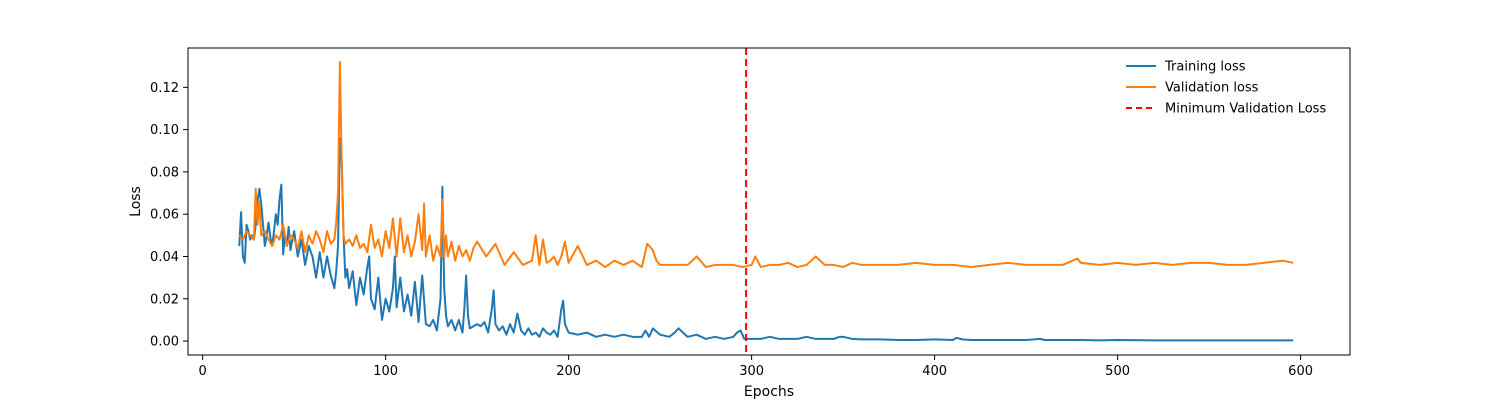 Image resolution: width=1500 pixels, height=400 pixels. What do you see at coordinates (1205, 67) in the screenshot?
I see `legend-label: Training loss` at bounding box center [1205, 67].